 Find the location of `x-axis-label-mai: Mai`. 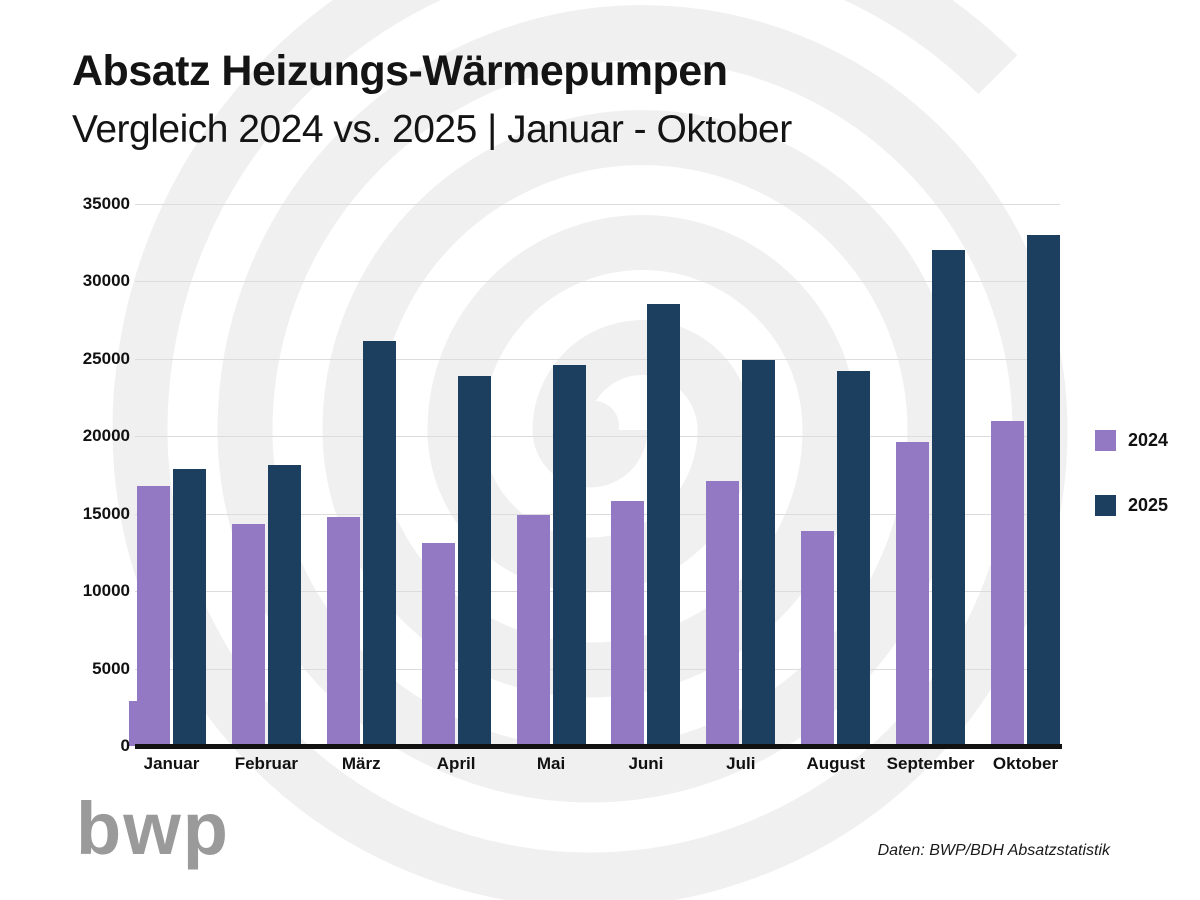

x-axis-label-mai: Mai is located at coordinates (551, 763).